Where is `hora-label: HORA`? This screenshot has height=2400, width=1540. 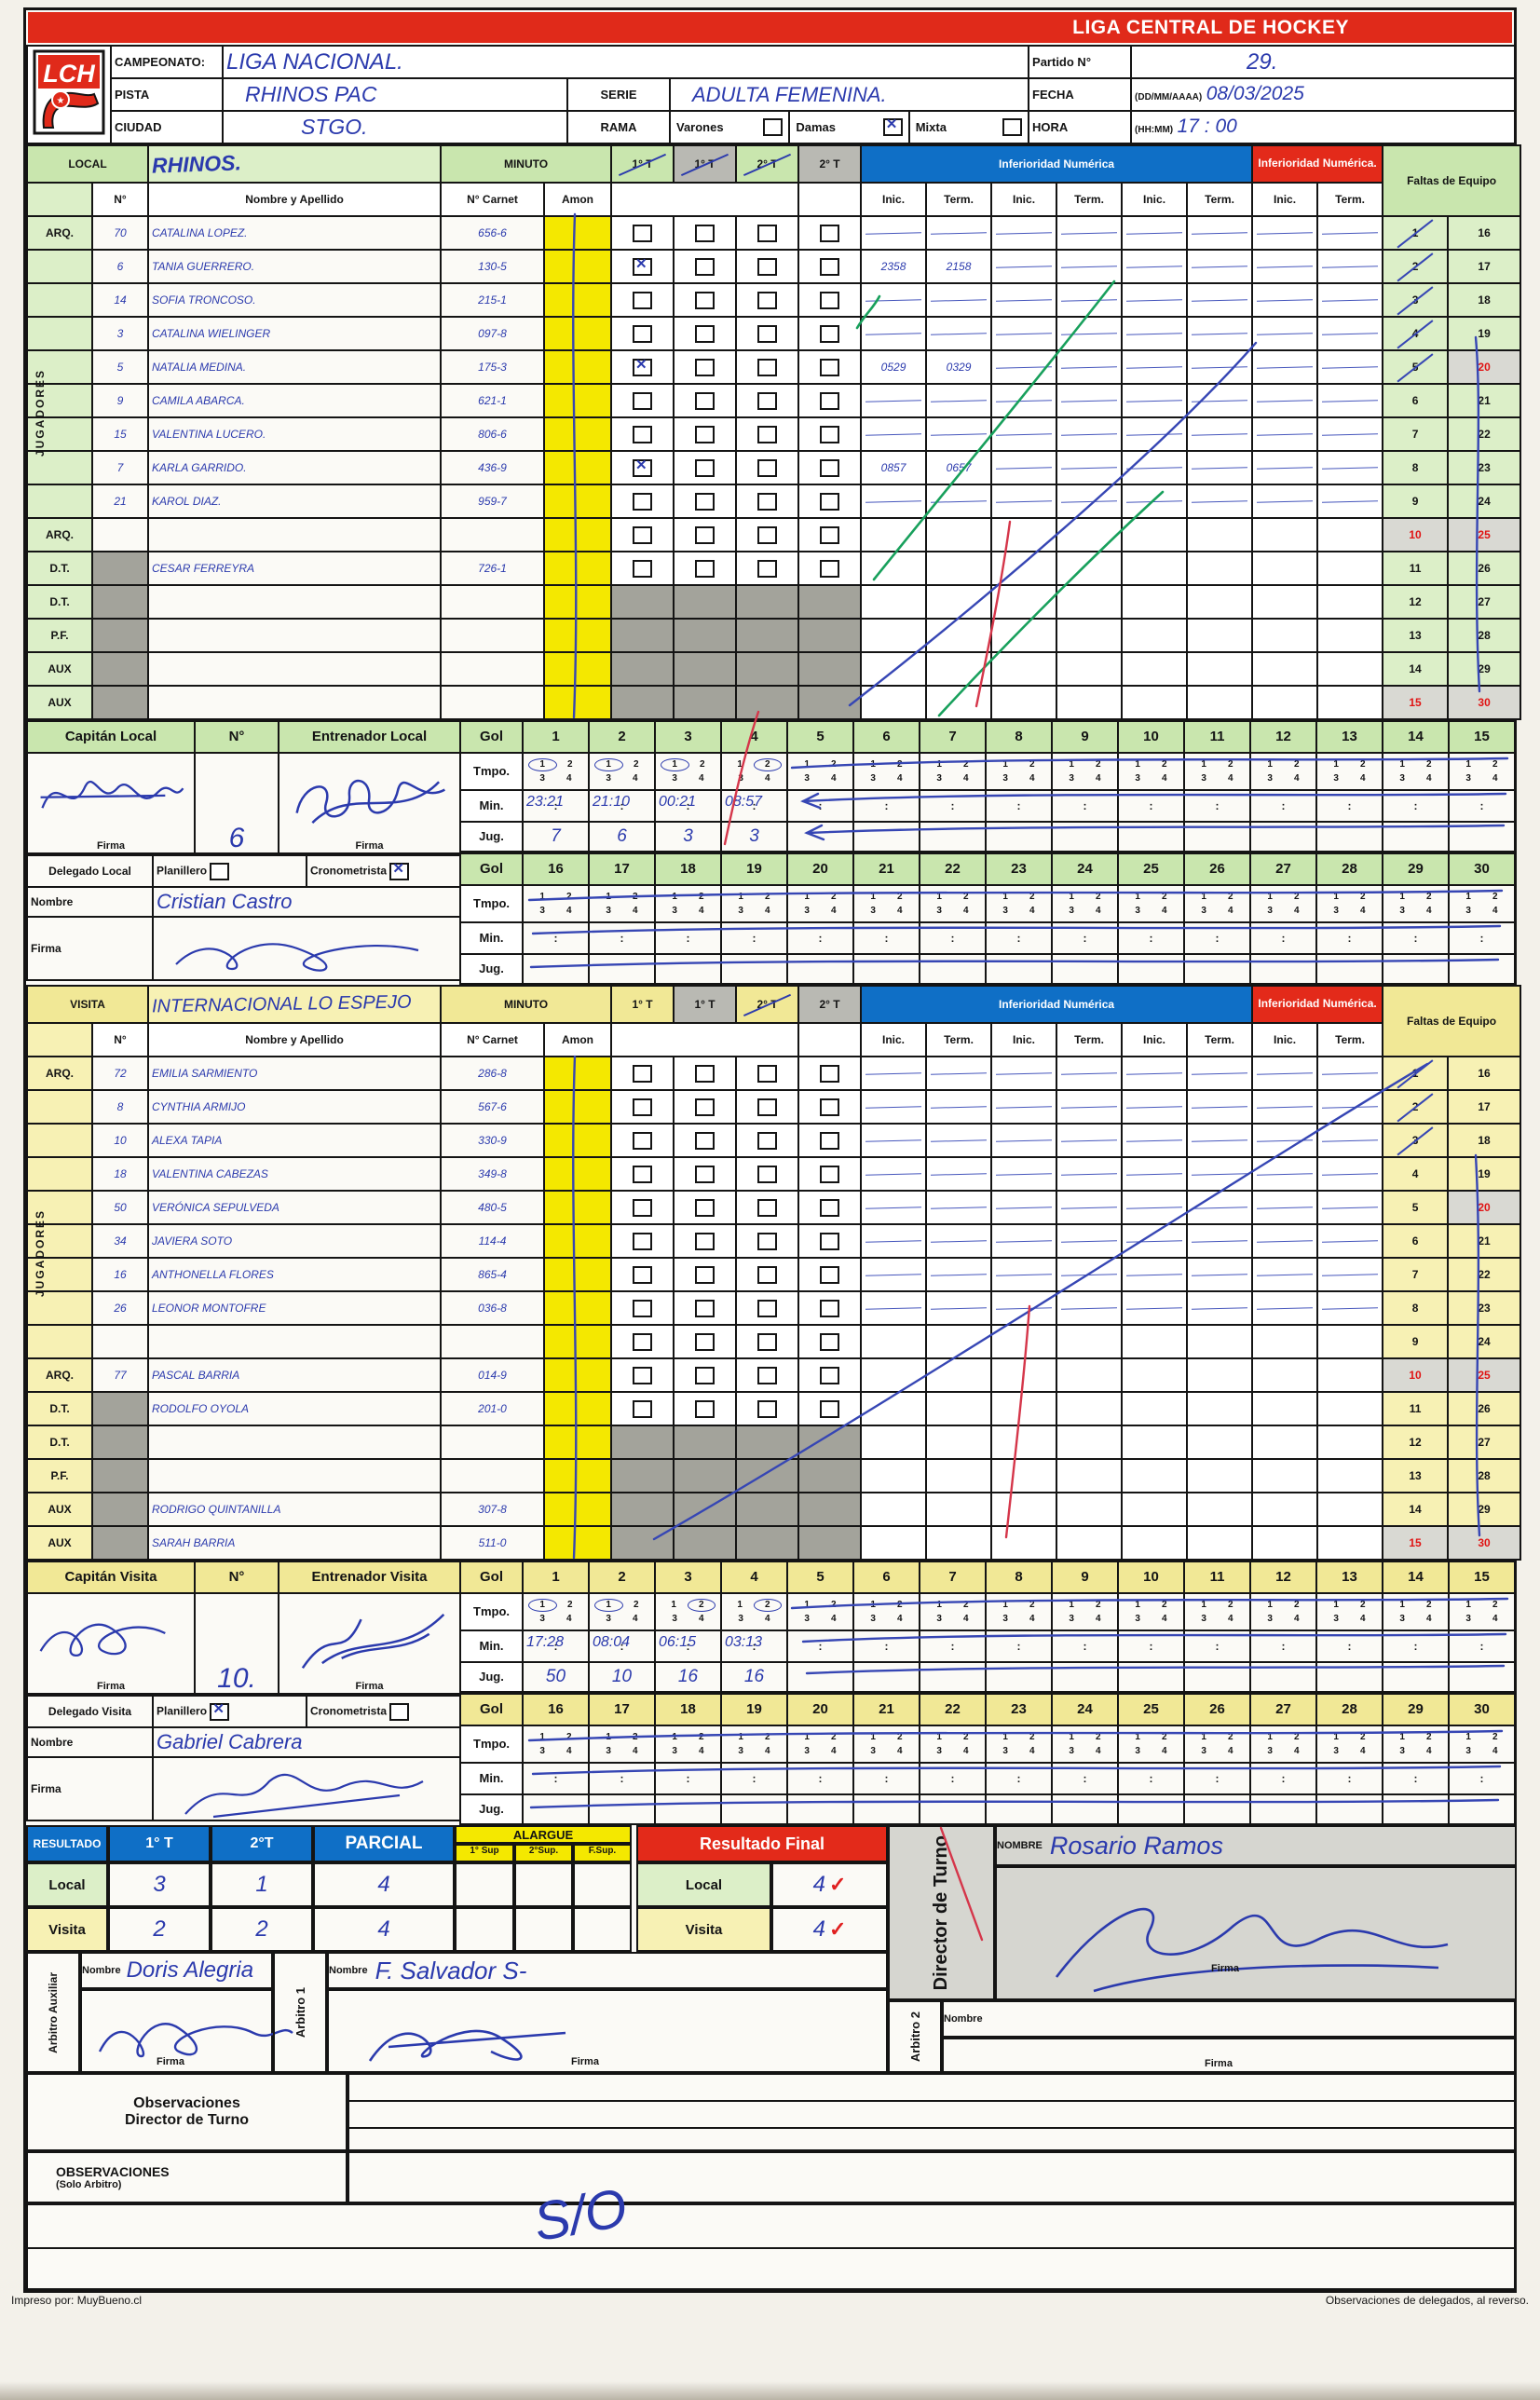 hora-label: HORA is located at coordinates (1080, 127).